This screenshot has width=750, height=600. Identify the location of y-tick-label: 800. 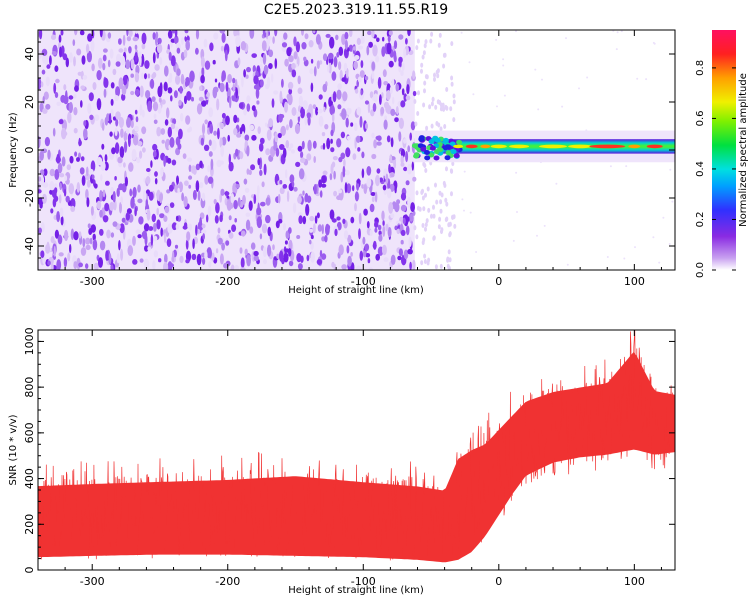
(29, 387).